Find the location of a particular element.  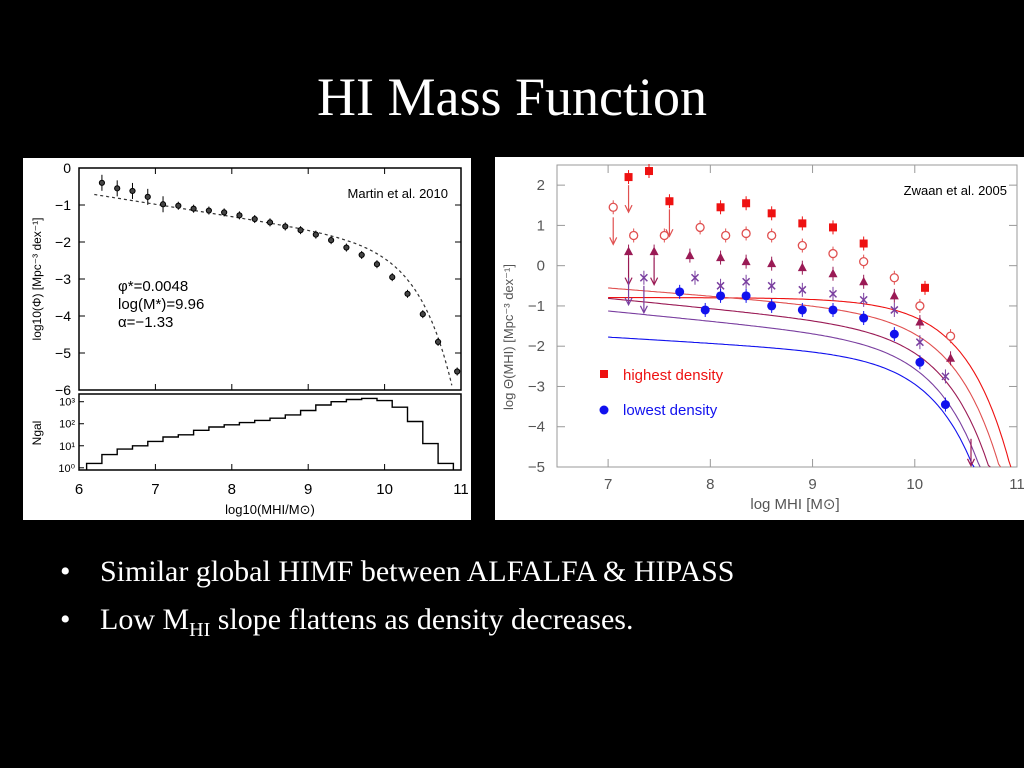

schechter-fit-line is located at coordinates (273, 289).